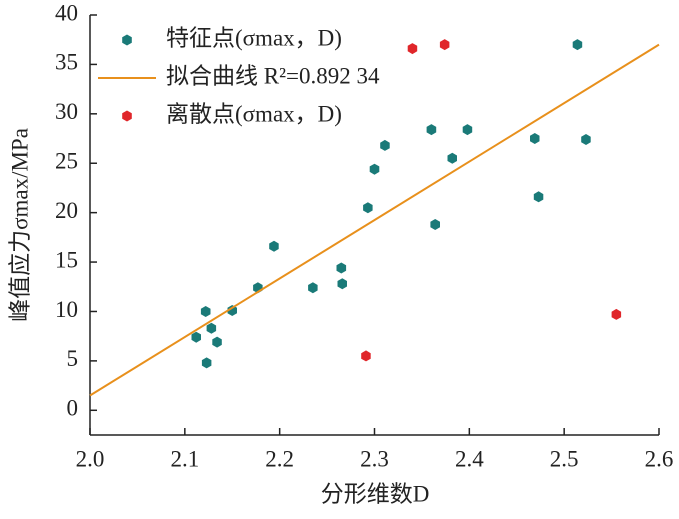  Describe the element at coordinates (254, 113) in the screenshot. I see `legend-label: 离散点(σmax，D)` at that location.